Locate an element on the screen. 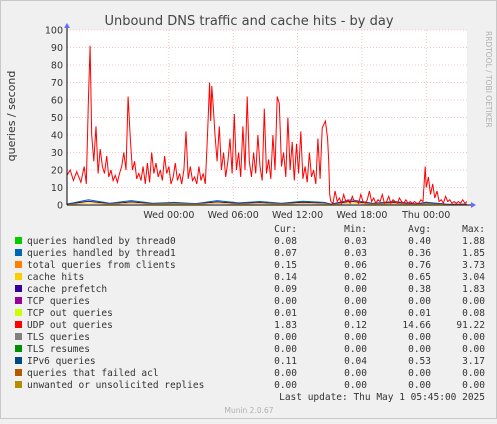  x-tick-label: Thu 00:00 is located at coordinates (425, 215).